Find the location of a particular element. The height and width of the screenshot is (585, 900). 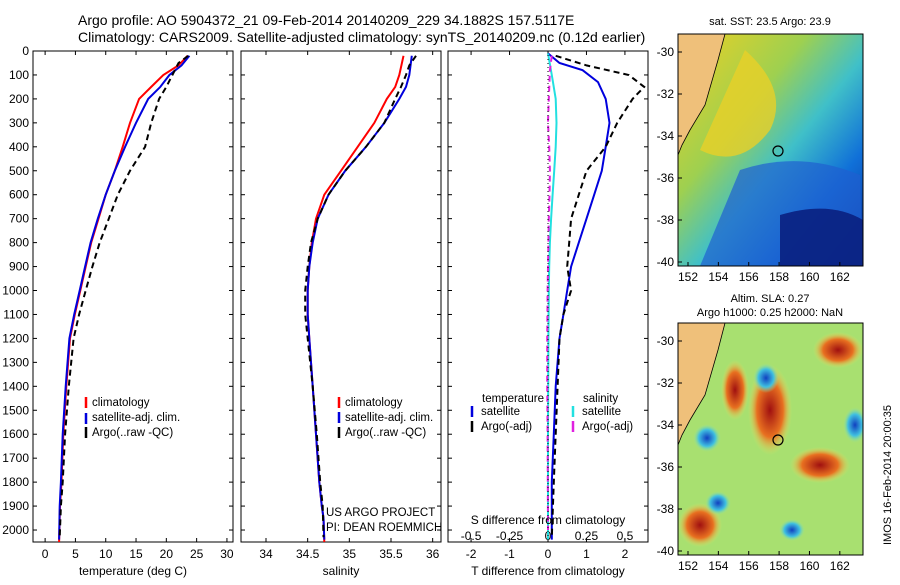

series-line-salinity-satellite is located at coordinates (552, 296).